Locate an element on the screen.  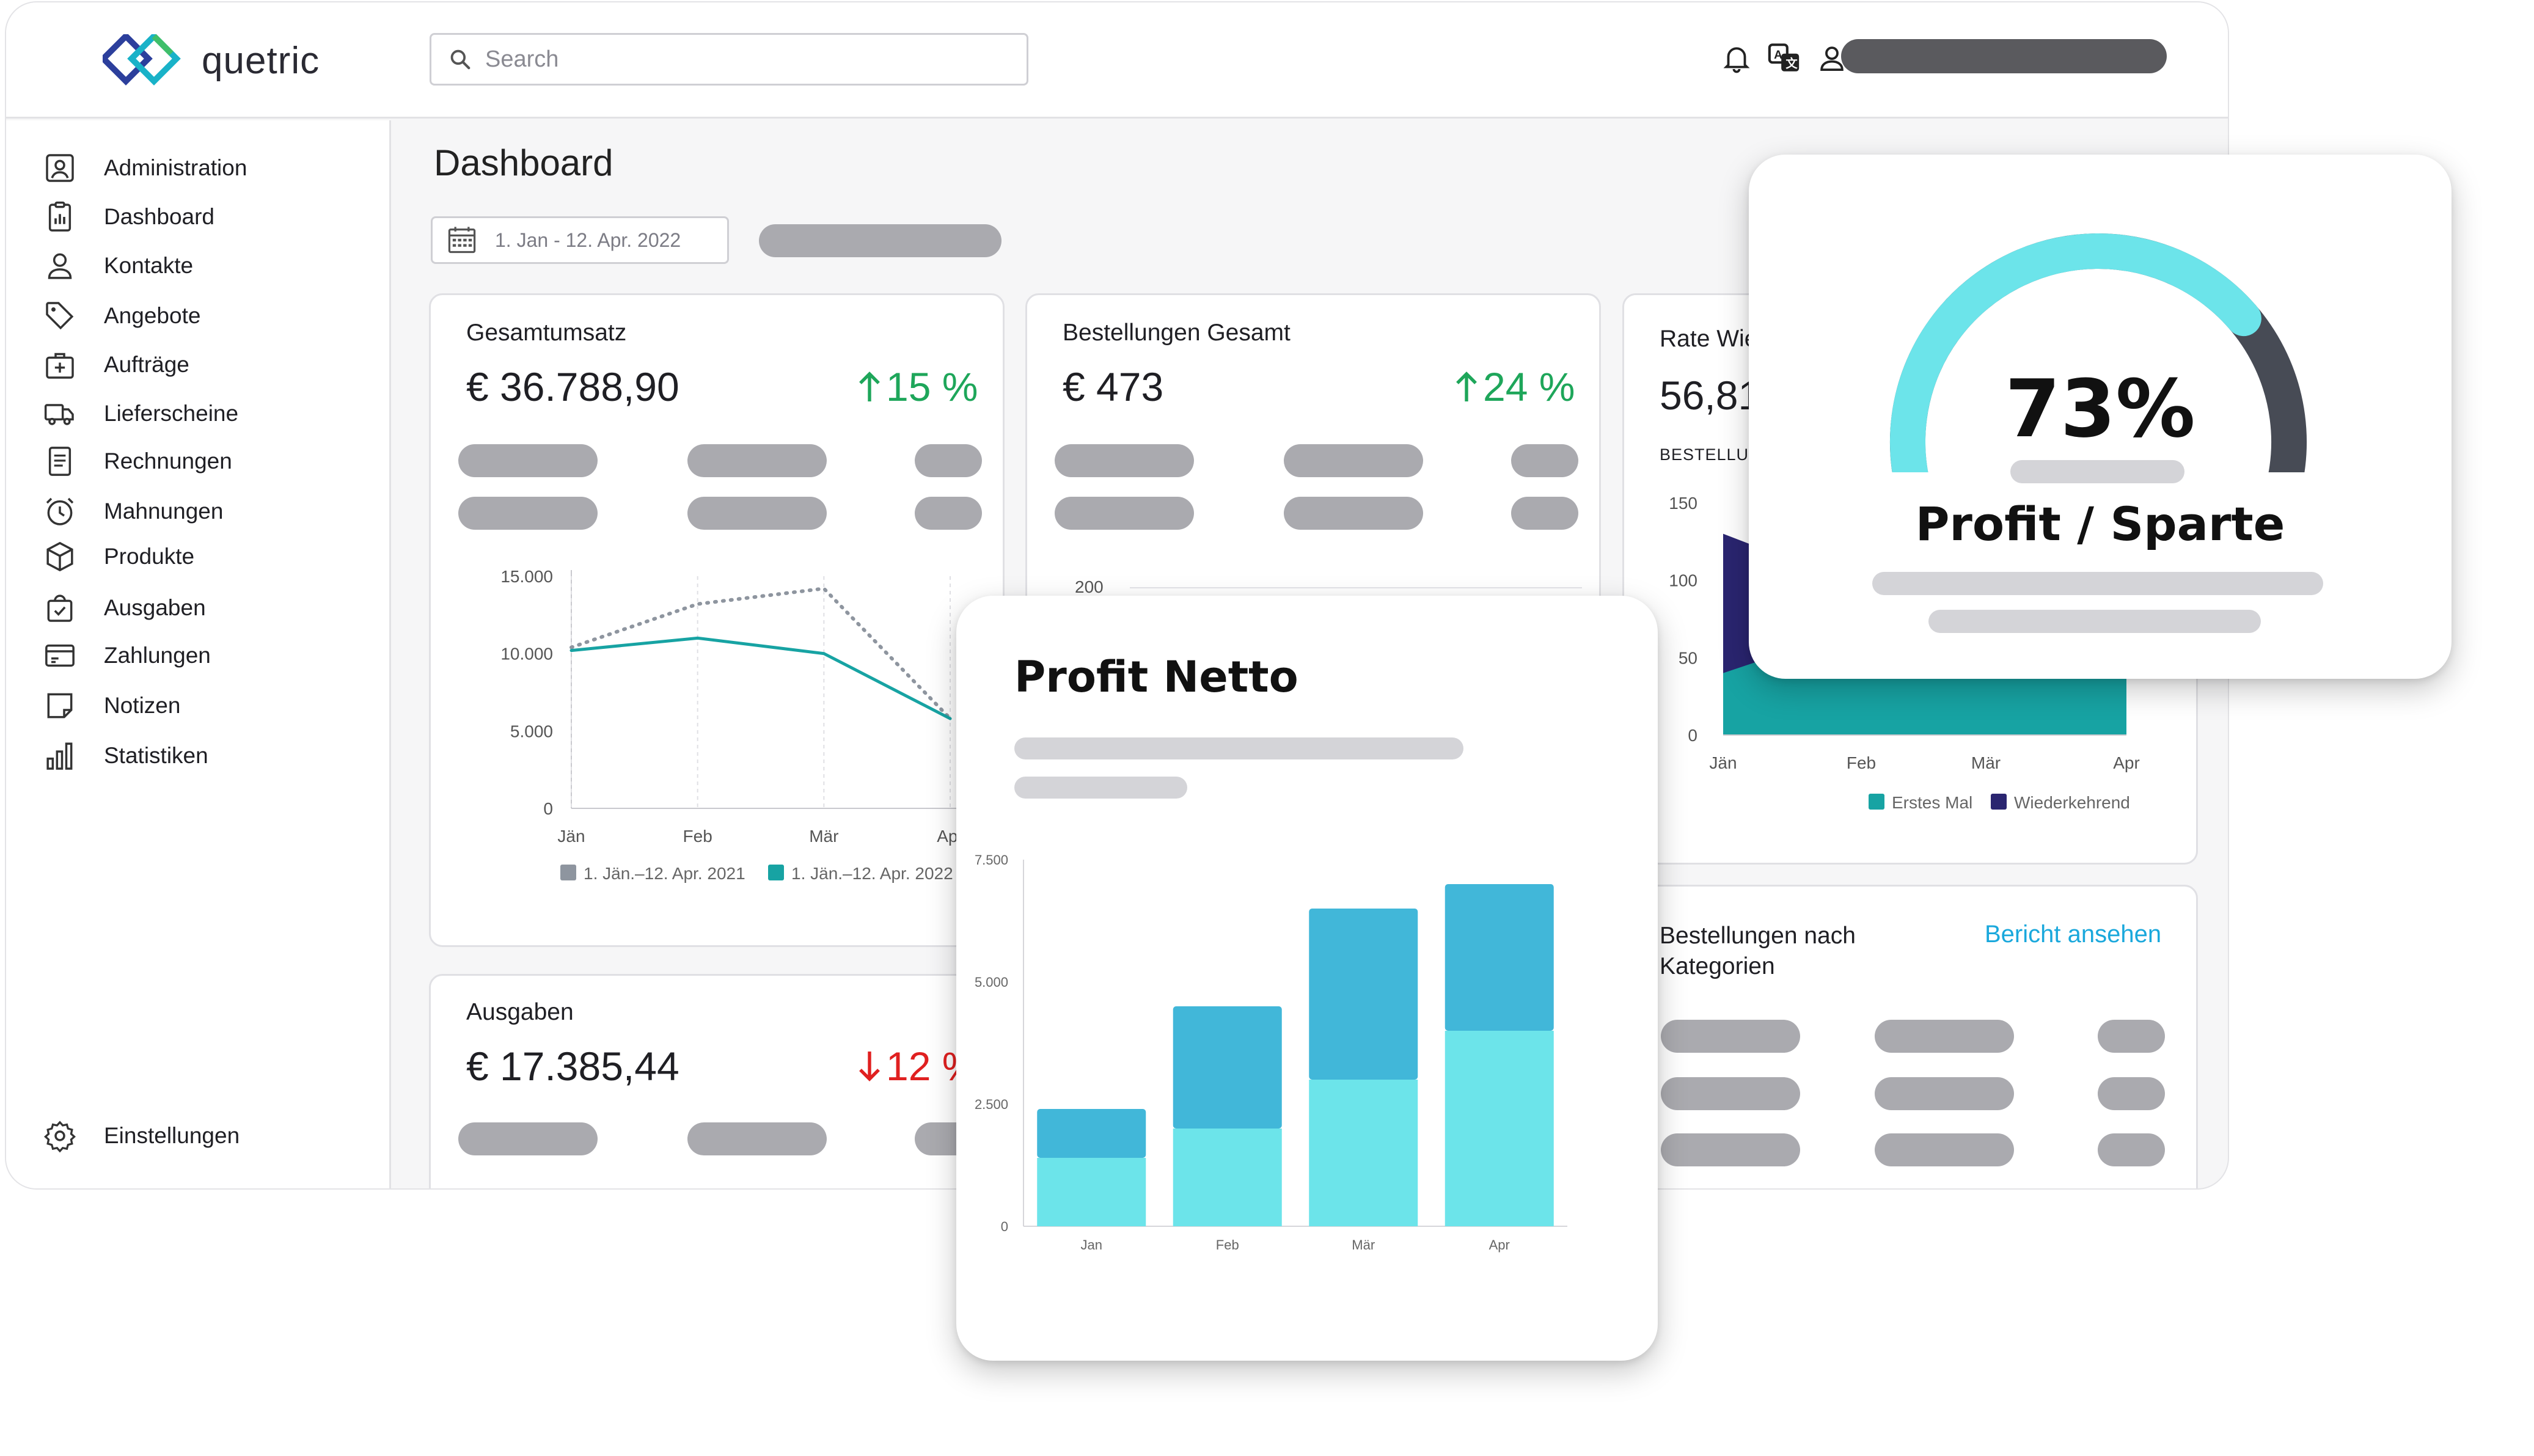
sidebar-item-ausgaben: Ausgaben is located at coordinates (124, 608).